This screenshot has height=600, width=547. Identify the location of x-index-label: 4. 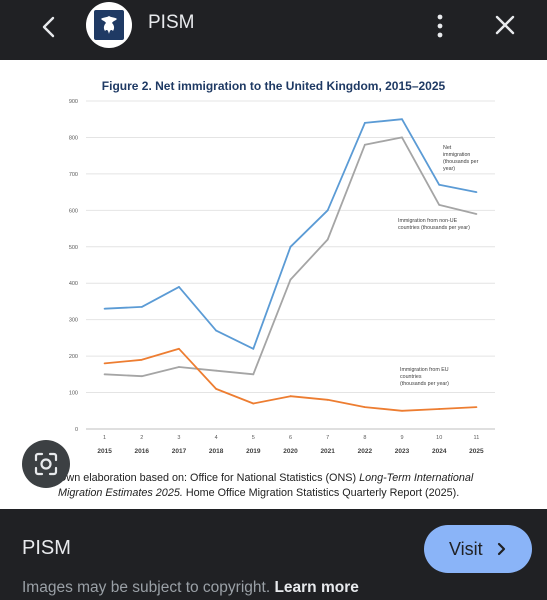
(216, 438).